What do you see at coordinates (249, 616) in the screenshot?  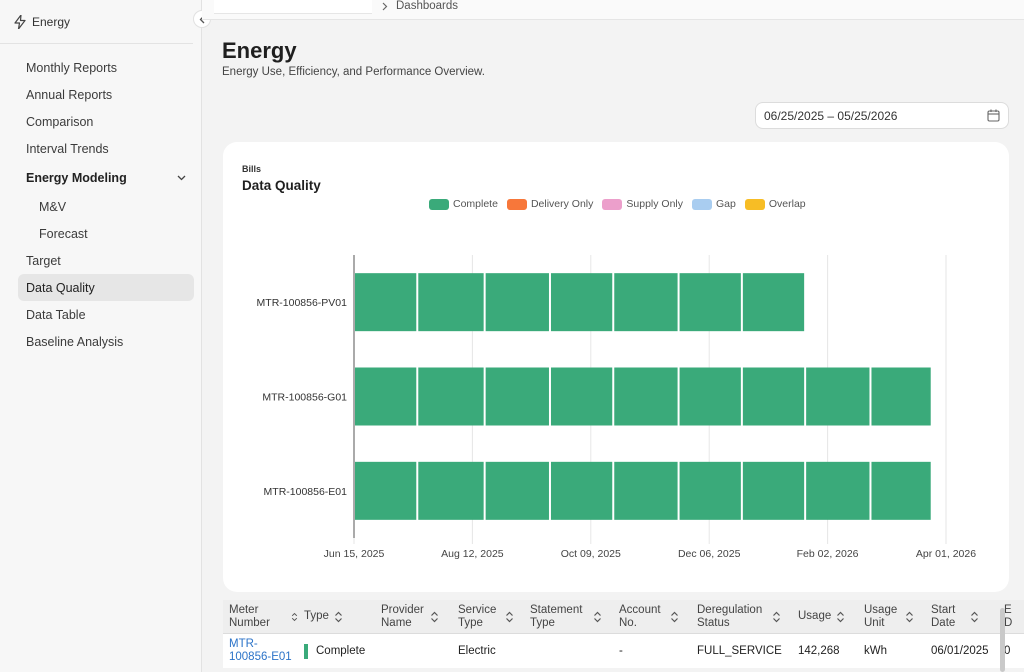 I see `column-label: Meter Number` at bounding box center [249, 616].